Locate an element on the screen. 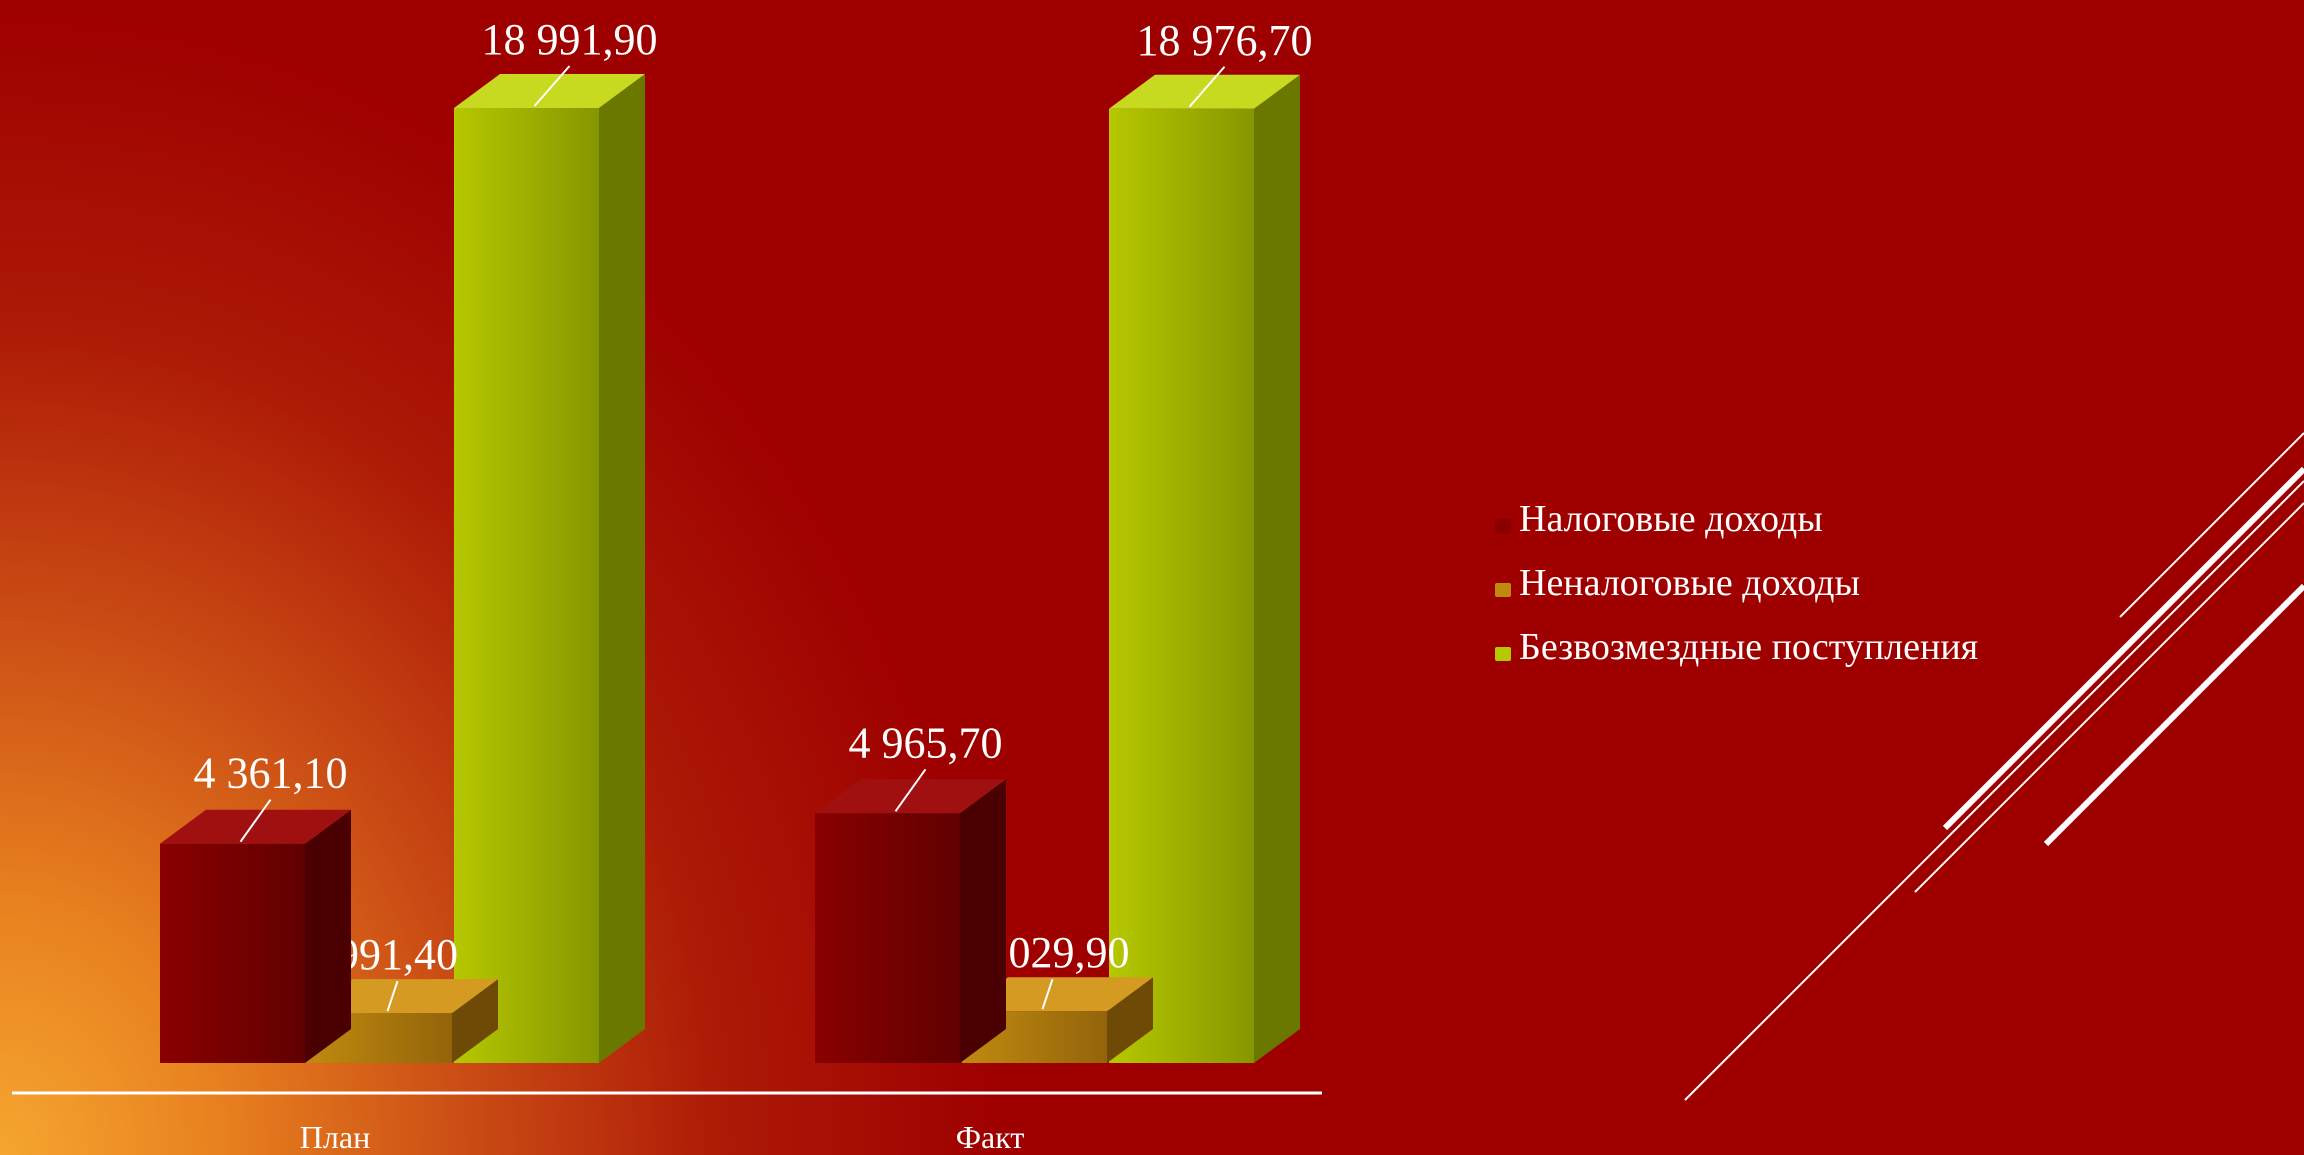 This screenshot has width=2304, height=1155. bar-tax-plan is located at coordinates (232, 953).